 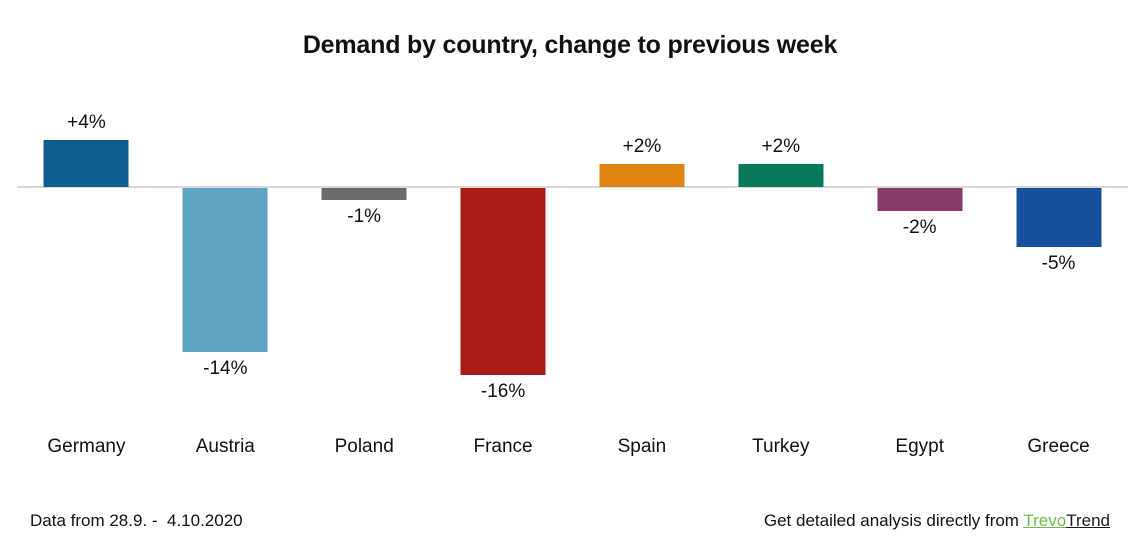 What do you see at coordinates (919, 446) in the screenshot?
I see `category-label: Egypt` at bounding box center [919, 446].